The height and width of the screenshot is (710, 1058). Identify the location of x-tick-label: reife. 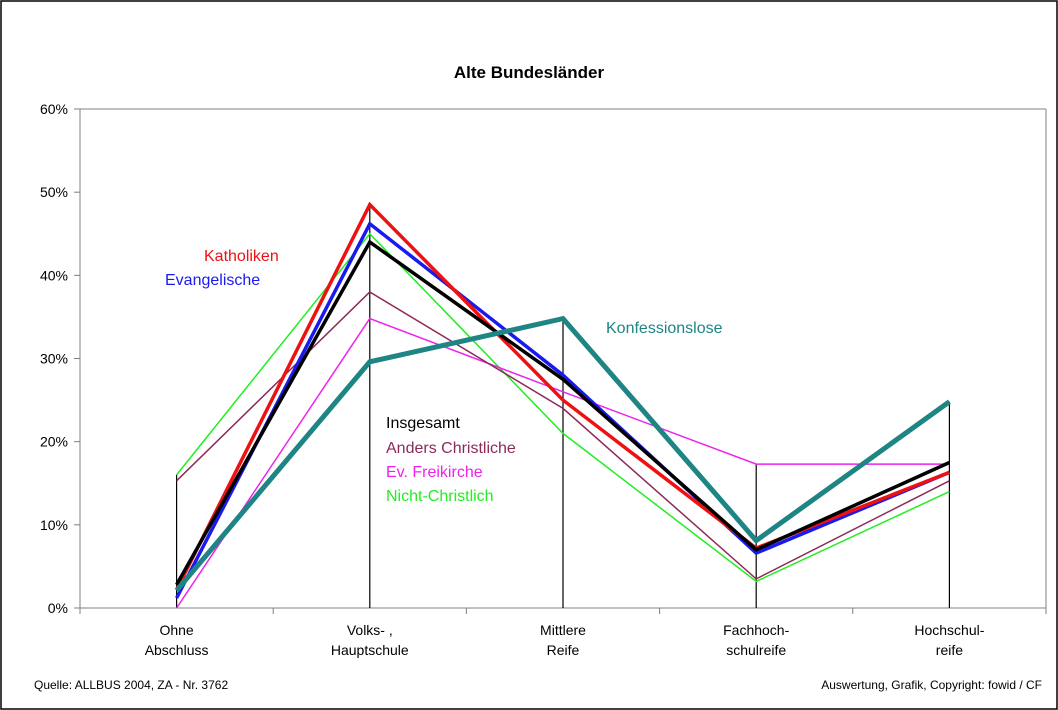
(949, 650).